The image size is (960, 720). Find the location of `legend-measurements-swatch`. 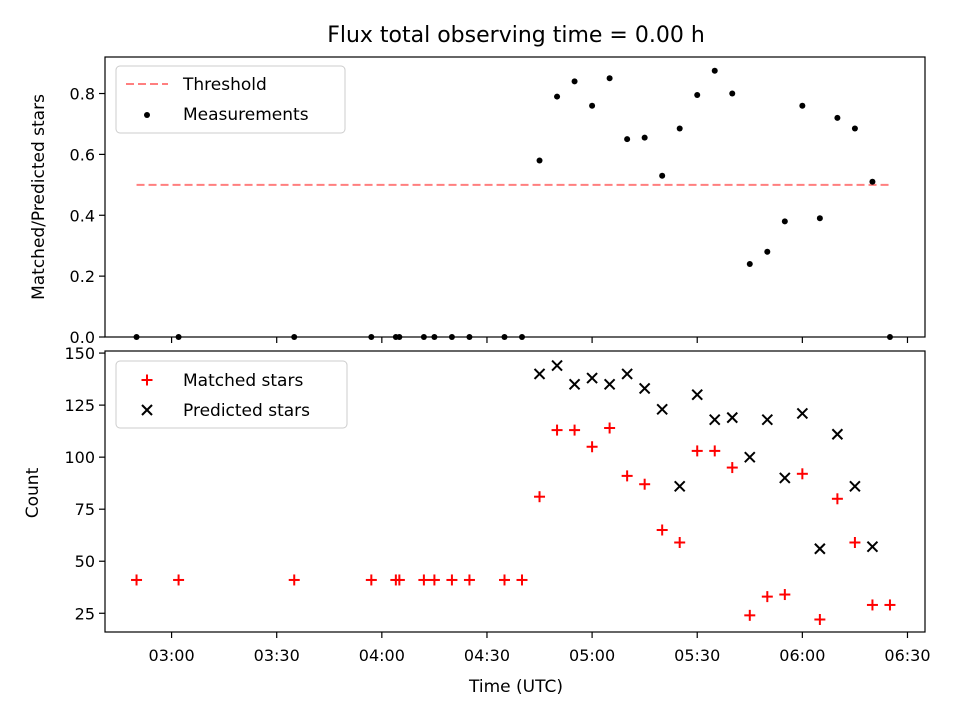

legend-measurements-swatch is located at coordinates (147, 115).